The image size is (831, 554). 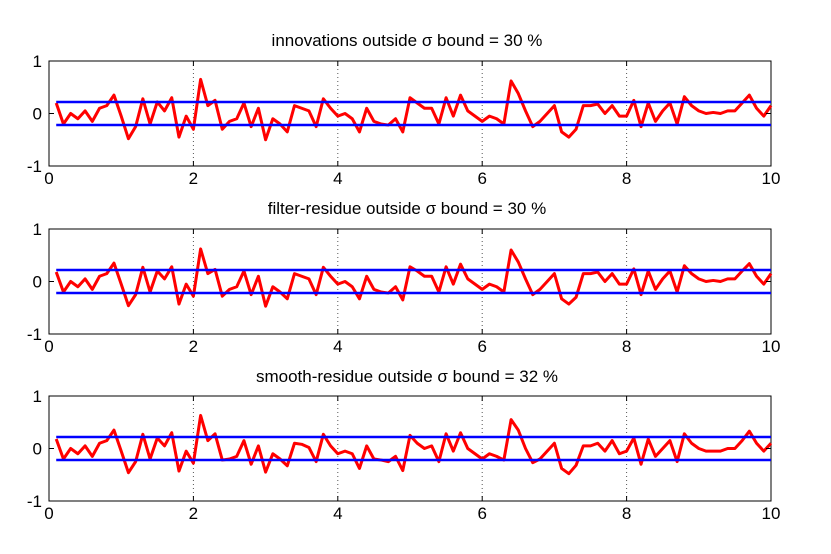 What do you see at coordinates (407, 40) in the screenshot?
I see `panel-title: innovations outside σ bound = 30 %` at bounding box center [407, 40].